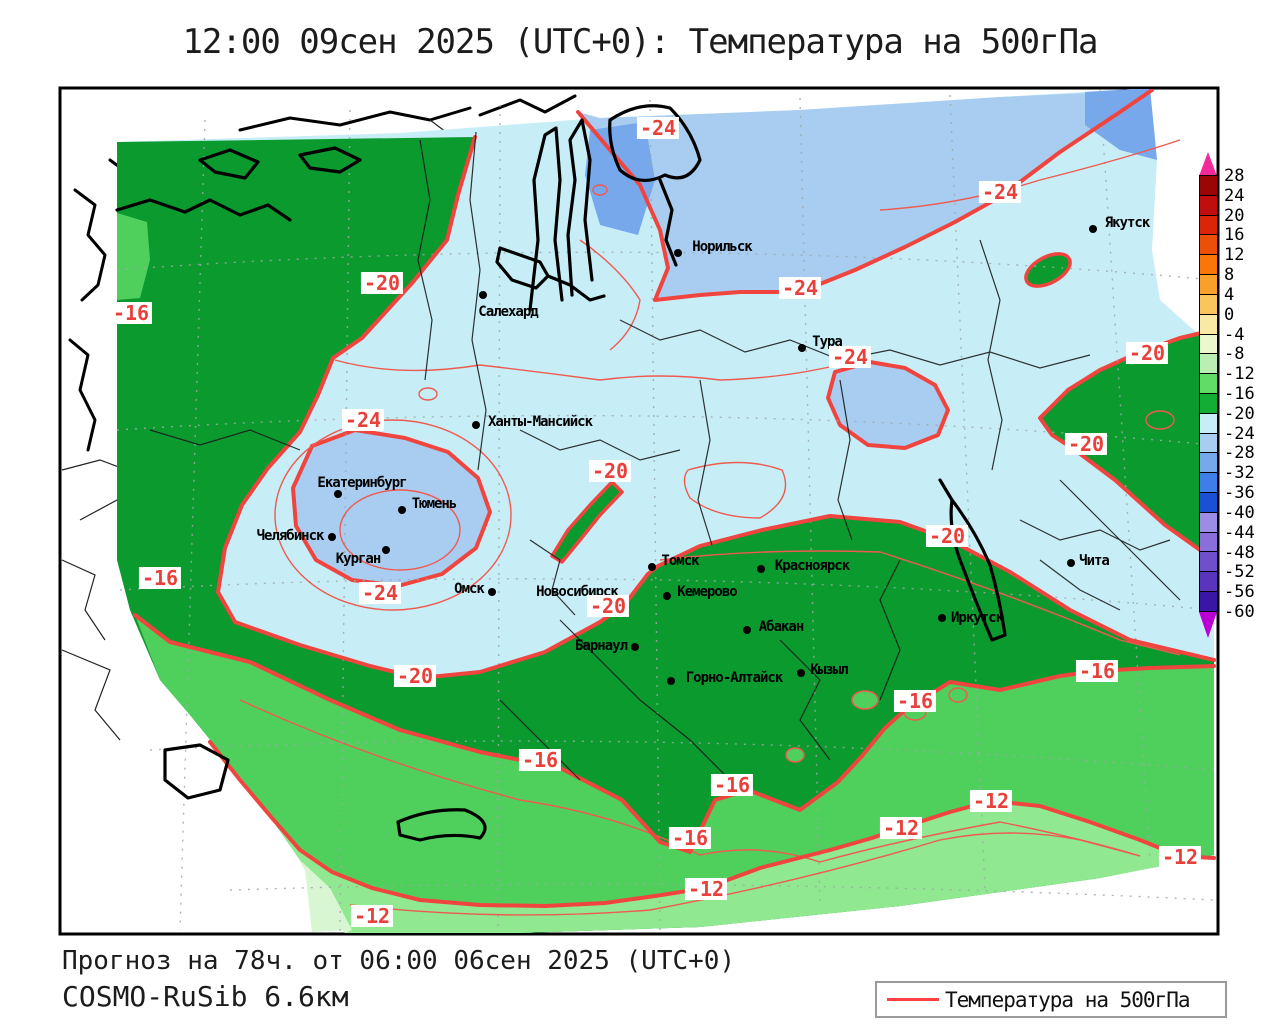 This screenshot has width=1280, height=1024. Describe the element at coordinates (1234, 195) in the screenshot. I see `colorbar-label: 24` at that location.